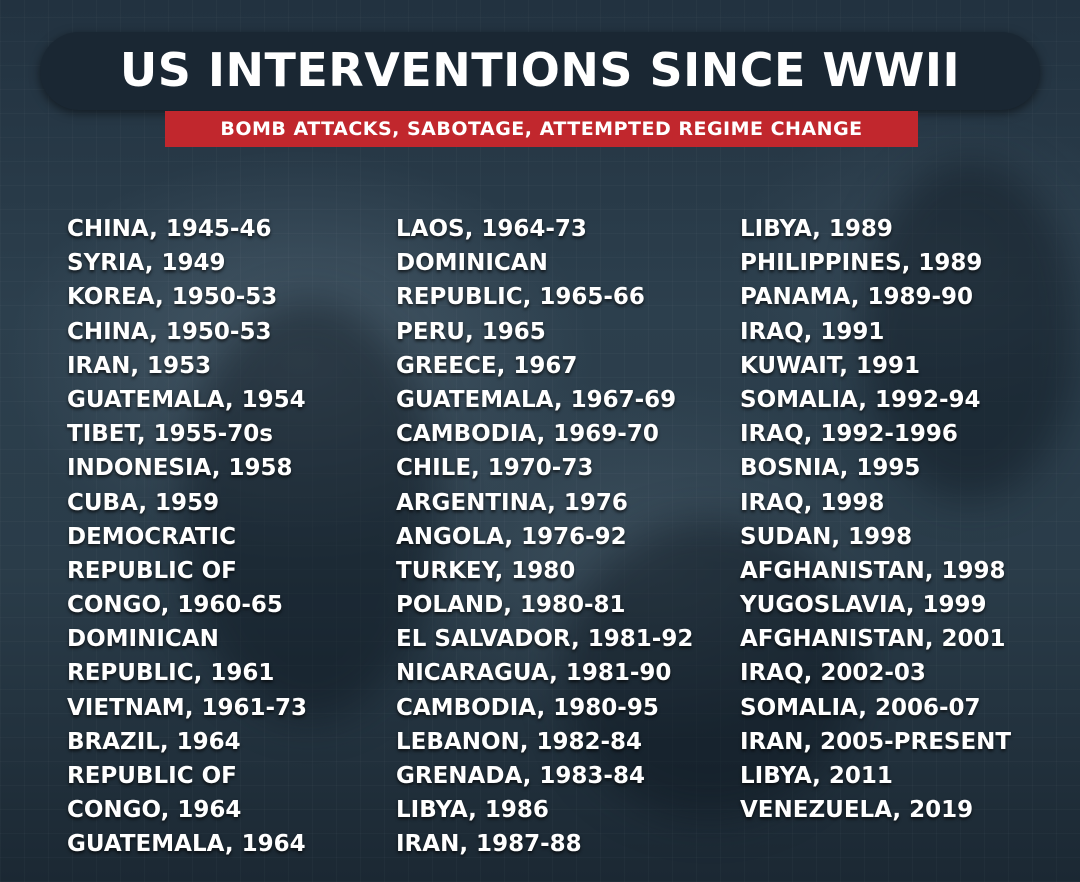  I want to click on intervention-entry: GUATEMALA, 1964, so click(186, 844).